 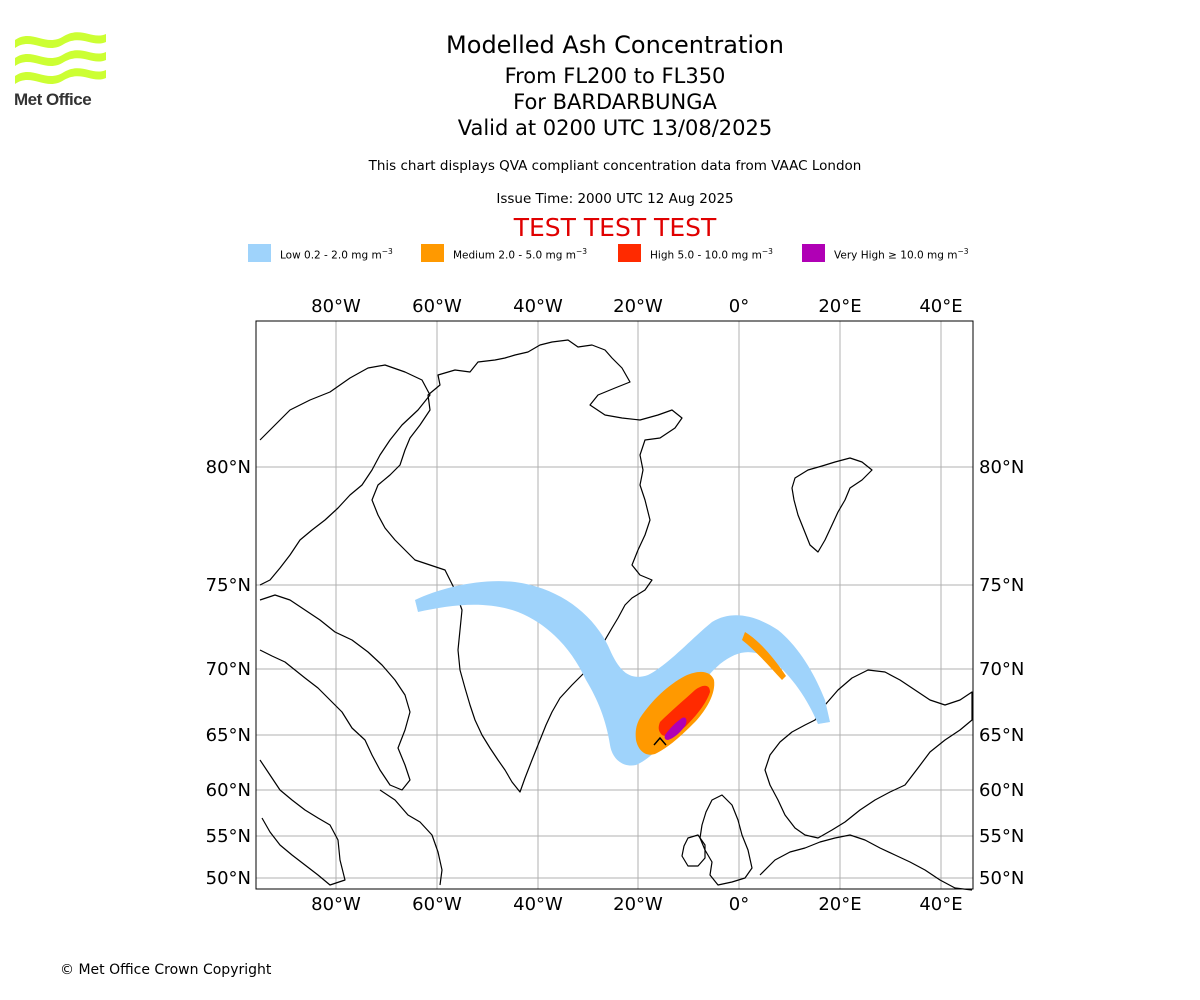 I want to click on latitude-tick-label-left: 75°N, so click(x=228, y=585).